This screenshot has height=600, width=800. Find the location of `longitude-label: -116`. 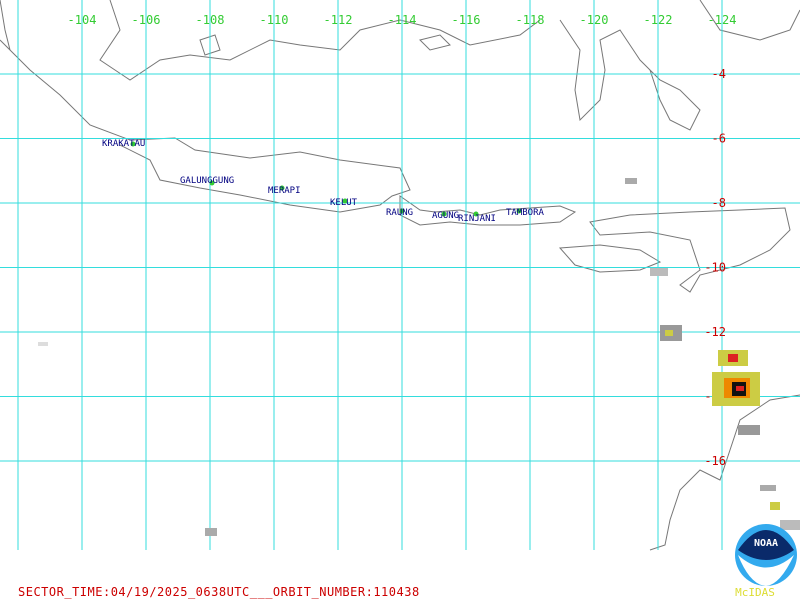

longitude-label: -116 is located at coordinates (466, 20).